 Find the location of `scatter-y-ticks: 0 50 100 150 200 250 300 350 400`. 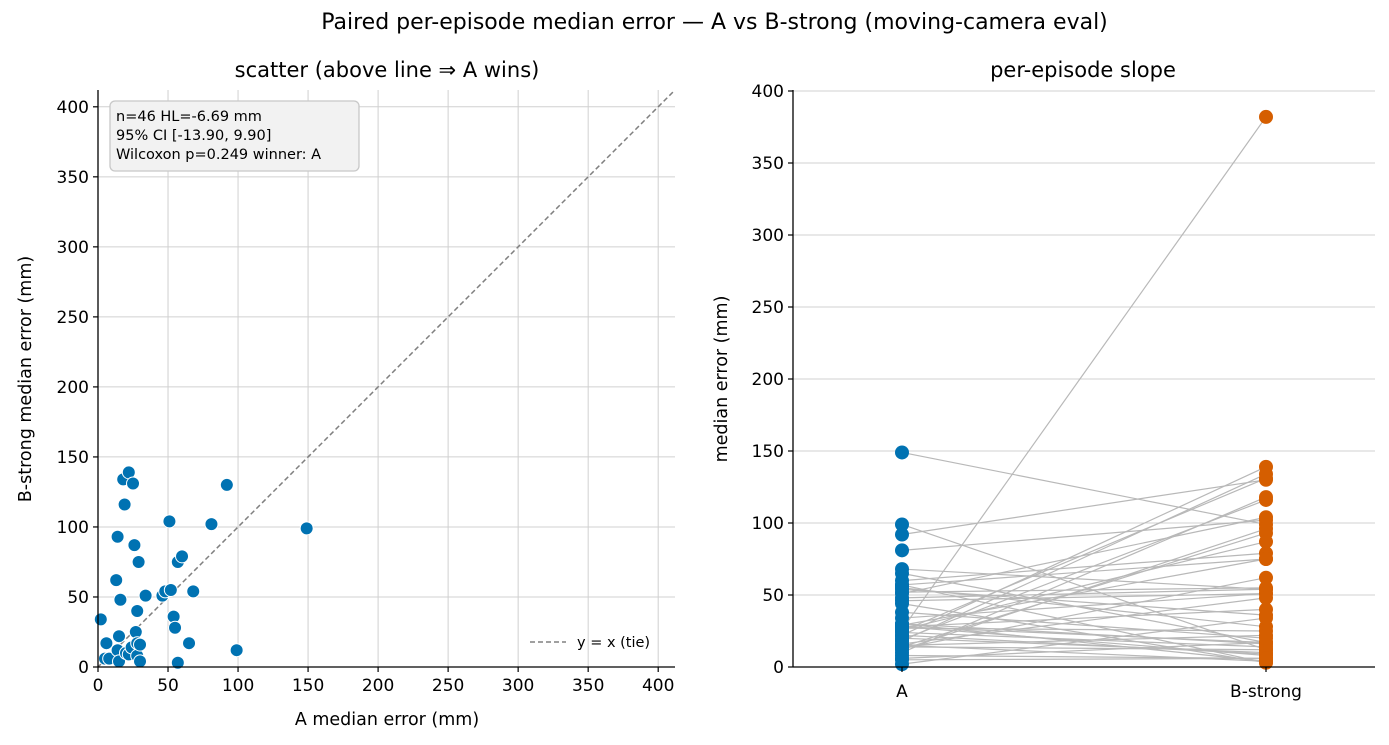

scatter-y-ticks: 0 50 100 150 200 250 300 350 400 is located at coordinates (77, 388).